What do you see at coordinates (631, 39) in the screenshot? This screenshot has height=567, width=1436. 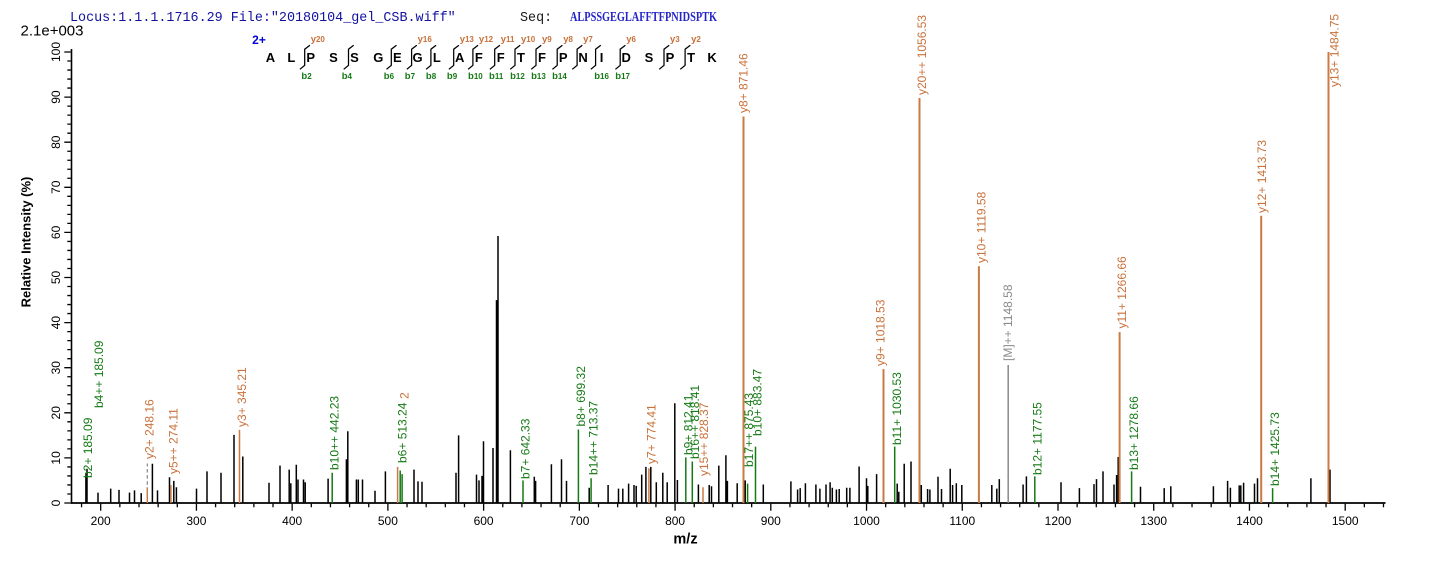 I see `svg-text: y6` at bounding box center [631, 39].